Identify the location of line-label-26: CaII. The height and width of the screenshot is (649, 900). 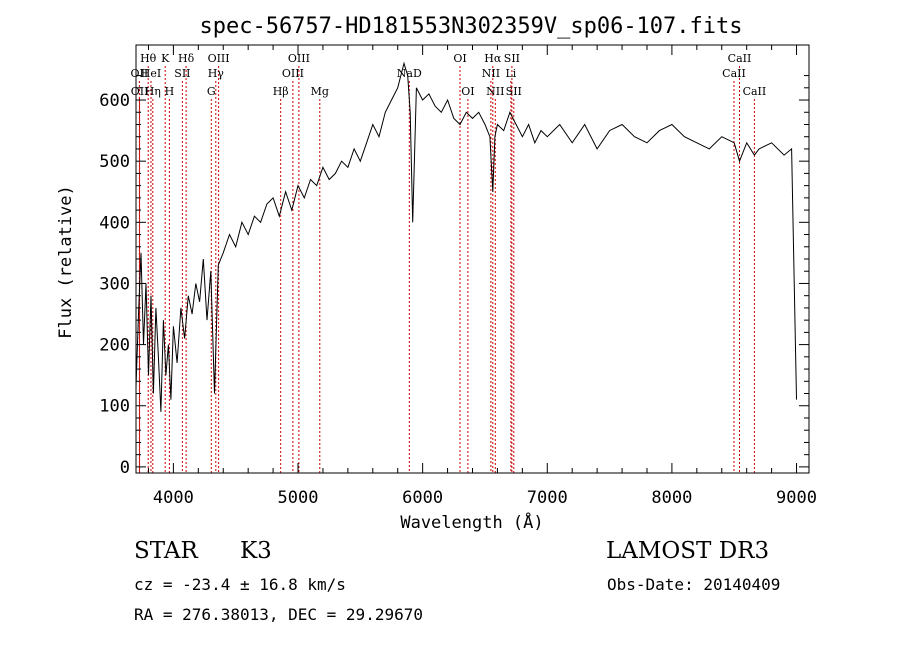
(734, 73).